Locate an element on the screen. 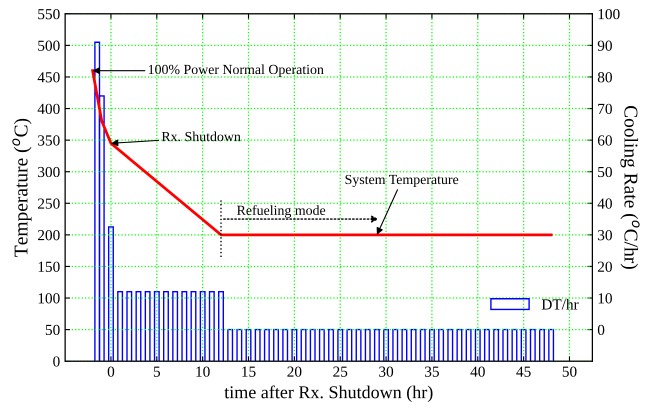 Image resolution: width=651 pixels, height=419 pixels. annotation: System Temperature is located at coordinates (402, 181).